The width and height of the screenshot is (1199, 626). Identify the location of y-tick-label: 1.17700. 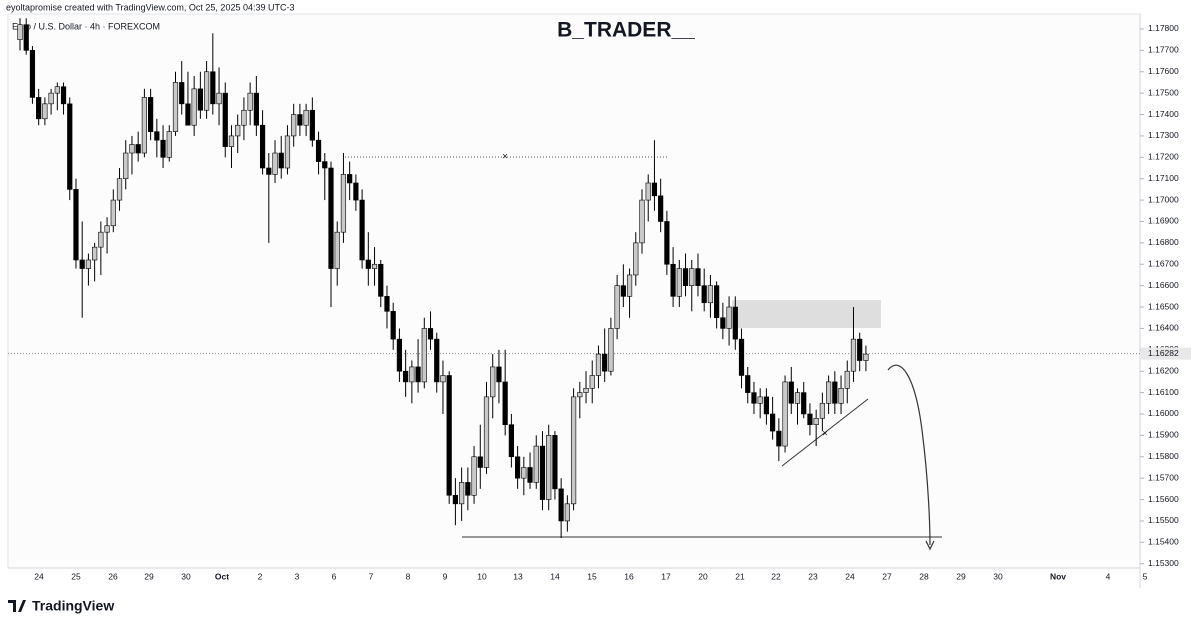
(1163, 50).